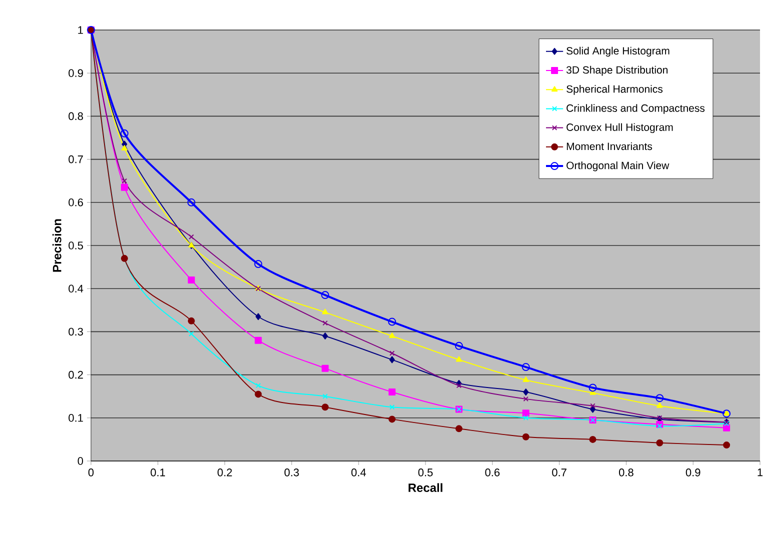 This screenshot has width=784, height=546. I want to click on x-tick-label: 0.4, so click(358, 472).